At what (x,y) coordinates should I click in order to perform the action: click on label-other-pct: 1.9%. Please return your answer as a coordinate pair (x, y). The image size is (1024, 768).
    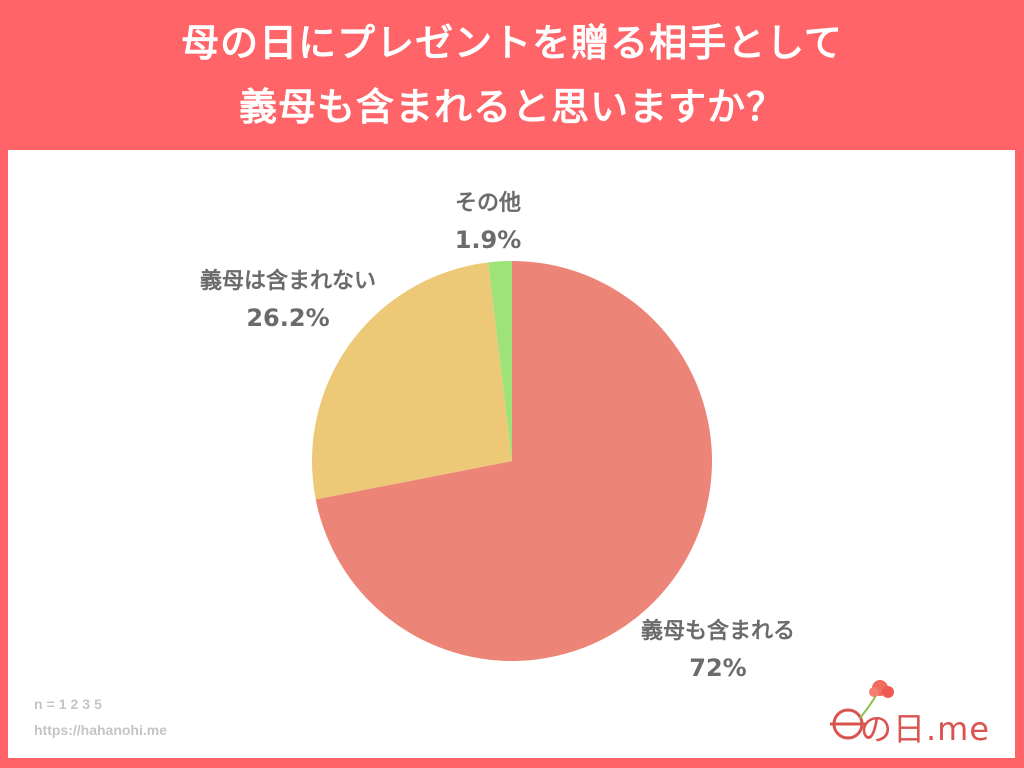
    Looking at the image, I should click on (488, 240).